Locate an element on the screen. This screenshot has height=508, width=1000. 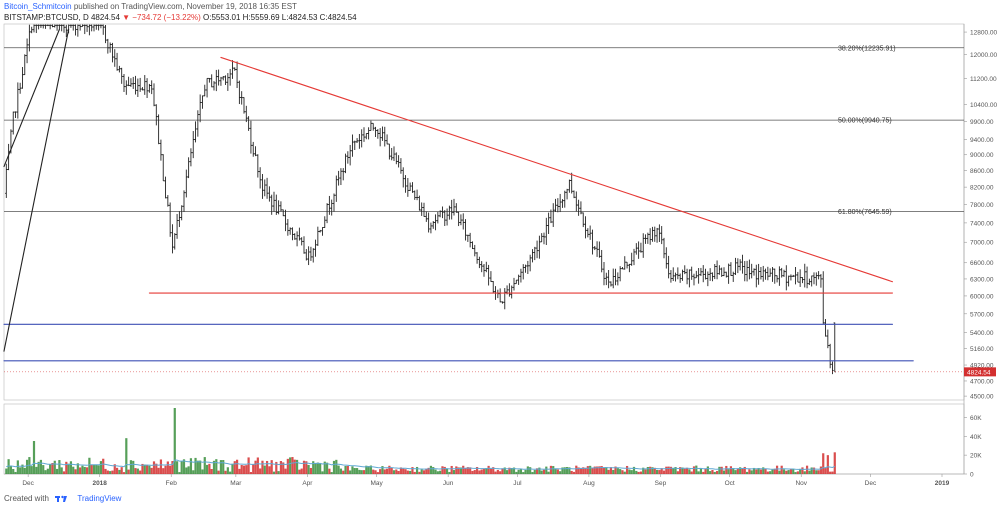
time-tick-label: Nov is located at coordinates (801, 483).